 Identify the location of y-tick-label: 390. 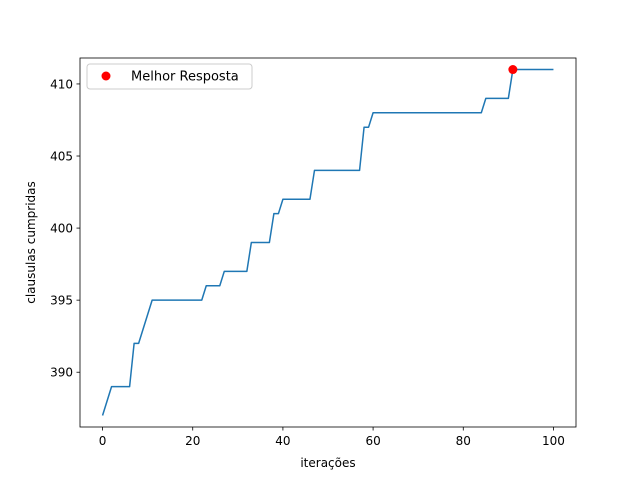
(61, 373).